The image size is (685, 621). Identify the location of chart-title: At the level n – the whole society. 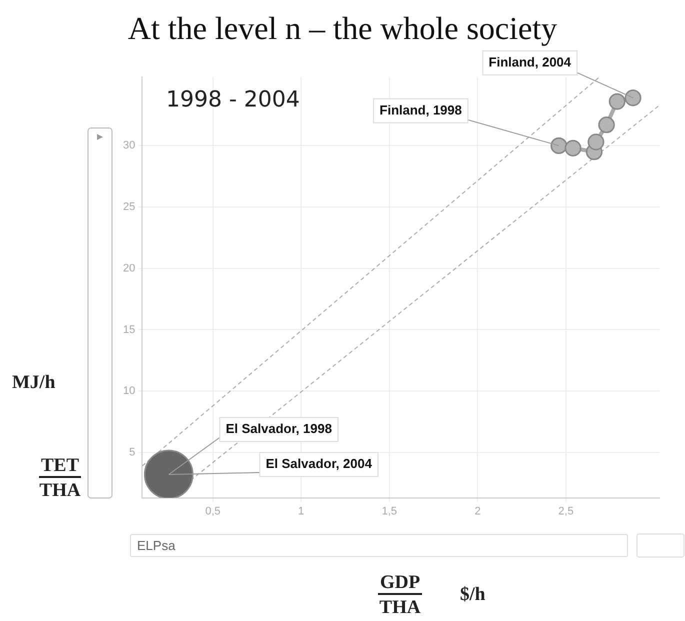
(342, 28).